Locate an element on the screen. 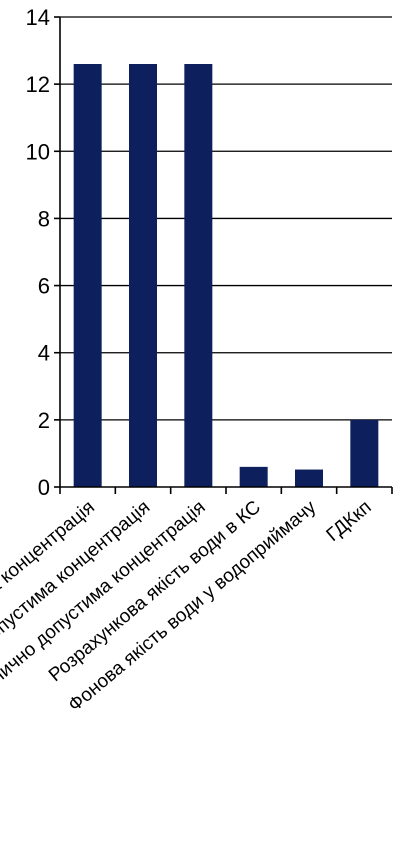 Image resolution: width=400 pixels, height=843 pixels. y-tick-label: 4 is located at coordinates (44, 353).